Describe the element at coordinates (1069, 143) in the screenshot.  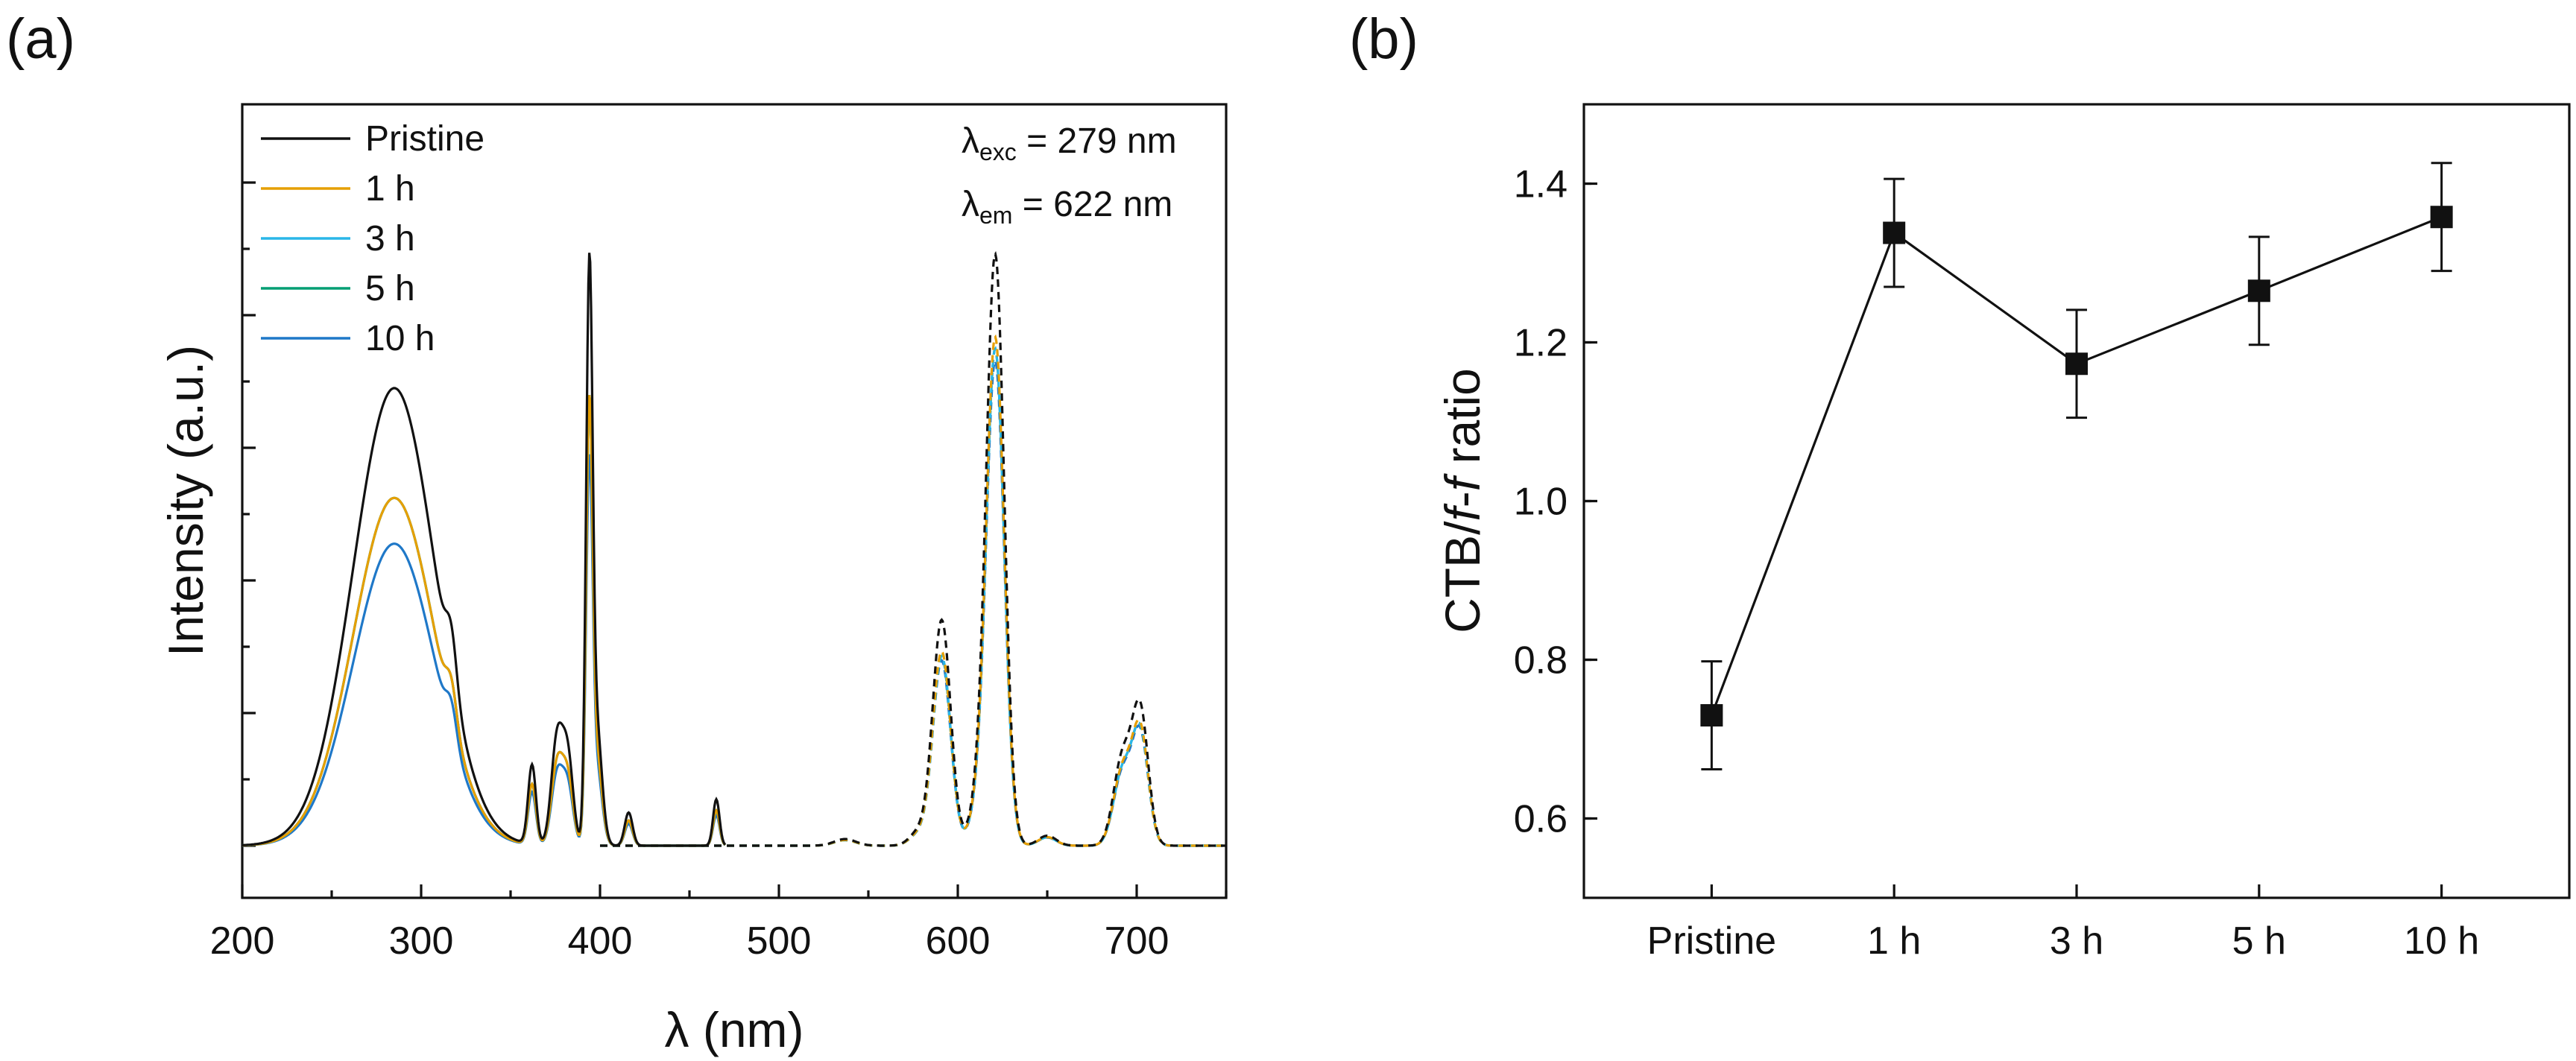
I see `annotation-excitation: λexc = 279 nm` at that location.